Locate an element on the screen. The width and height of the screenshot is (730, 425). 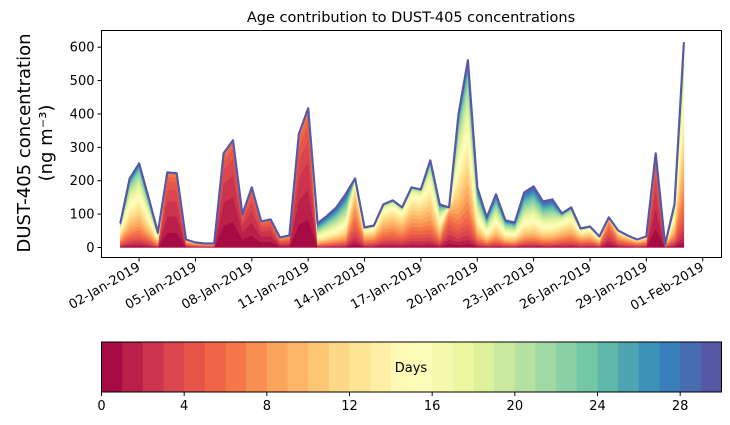
y-axis-ticks: 0 100 200 300 400 500 600 is located at coordinates (86, 148).